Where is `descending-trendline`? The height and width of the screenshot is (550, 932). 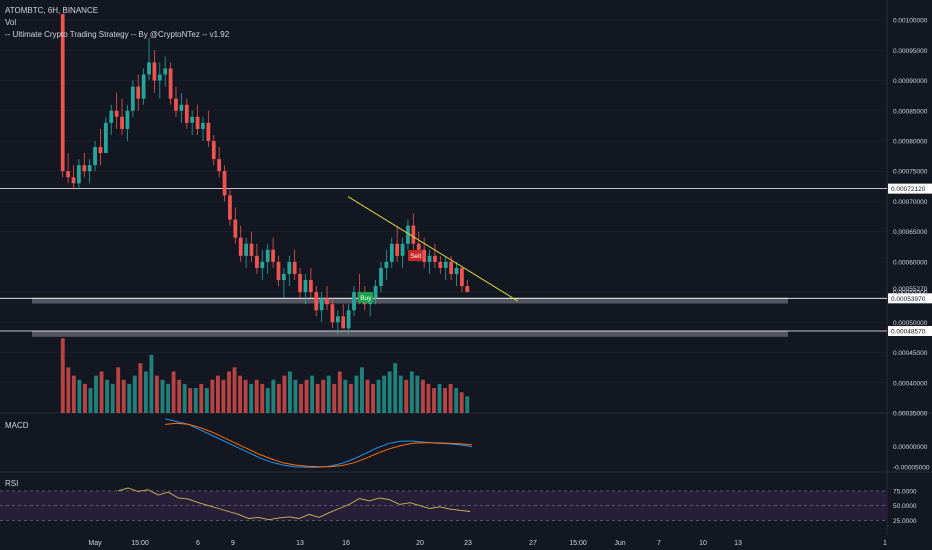
descending-trendline is located at coordinates (433, 249).